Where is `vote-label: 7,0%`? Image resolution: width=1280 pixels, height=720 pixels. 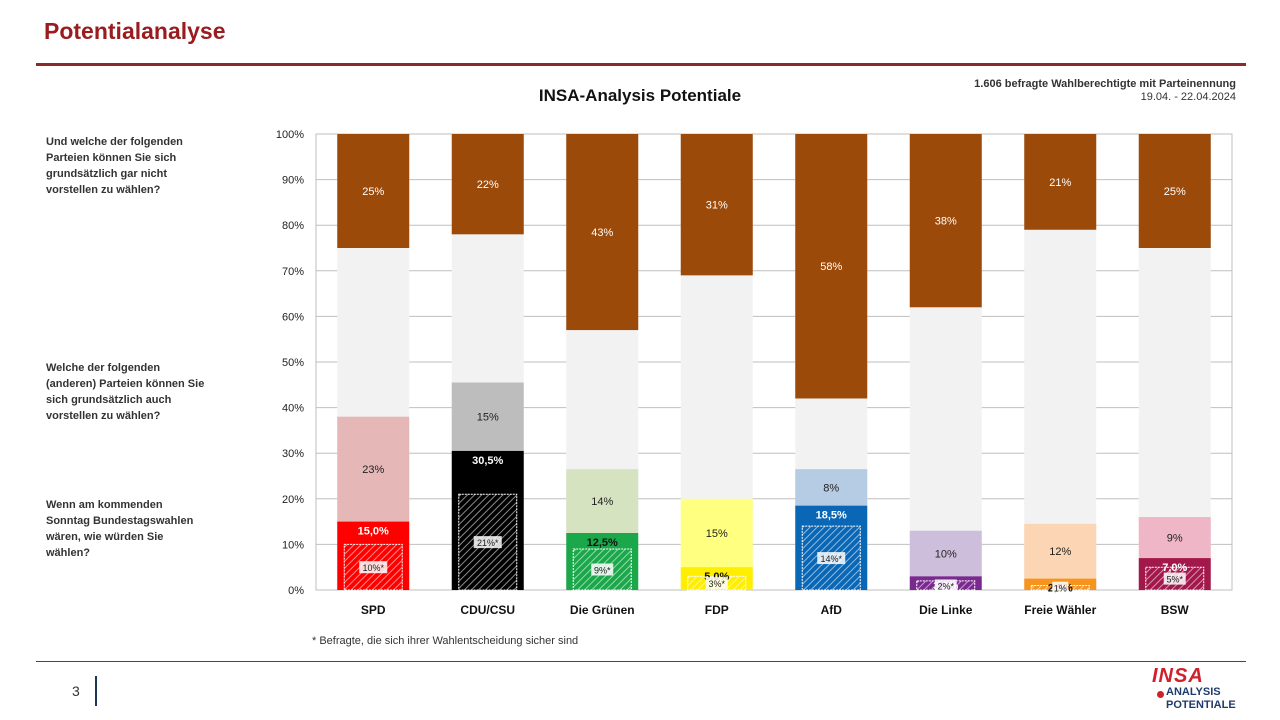 vote-label: 7,0% is located at coordinates (1174, 568).